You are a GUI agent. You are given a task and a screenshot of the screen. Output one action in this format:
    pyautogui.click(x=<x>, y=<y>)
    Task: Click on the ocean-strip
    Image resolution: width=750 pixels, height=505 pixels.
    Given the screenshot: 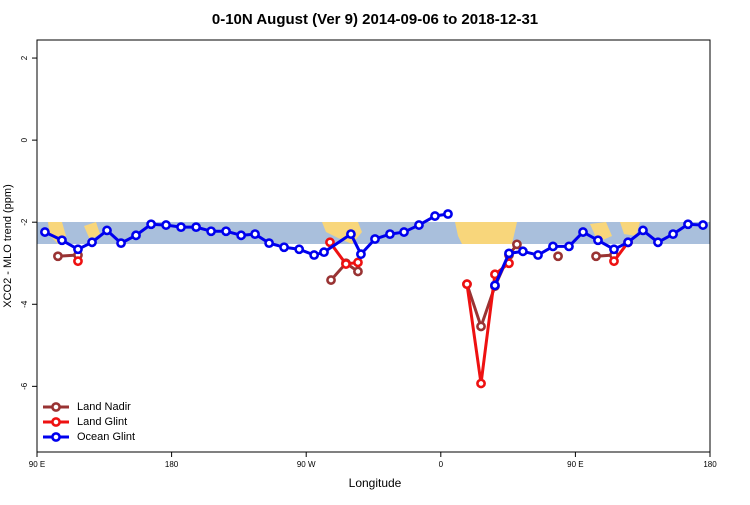 What is the action you would take?
    pyautogui.click(x=373, y=233)
    